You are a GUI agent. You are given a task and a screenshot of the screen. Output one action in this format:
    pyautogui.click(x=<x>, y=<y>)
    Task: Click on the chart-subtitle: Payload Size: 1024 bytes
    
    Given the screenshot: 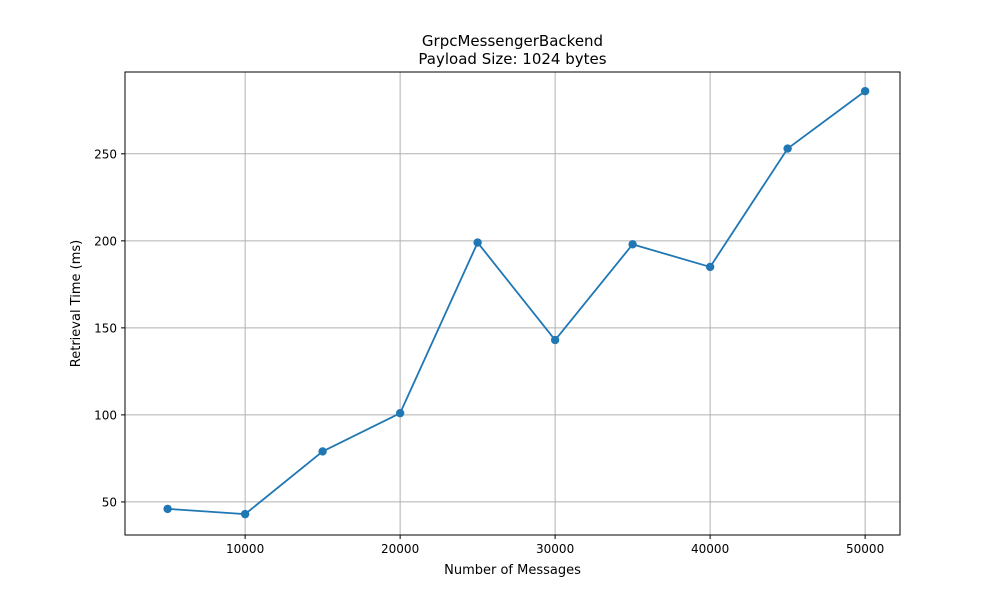 What is the action you would take?
    pyautogui.click(x=512, y=59)
    